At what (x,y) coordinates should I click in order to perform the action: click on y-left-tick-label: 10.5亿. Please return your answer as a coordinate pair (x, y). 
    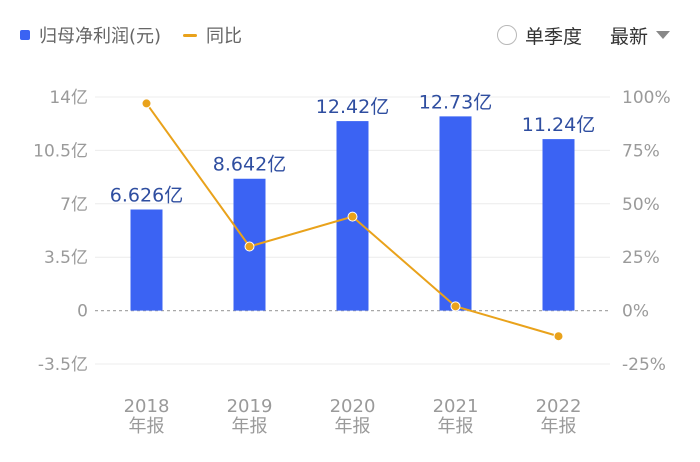
    Looking at the image, I should click on (60, 151).